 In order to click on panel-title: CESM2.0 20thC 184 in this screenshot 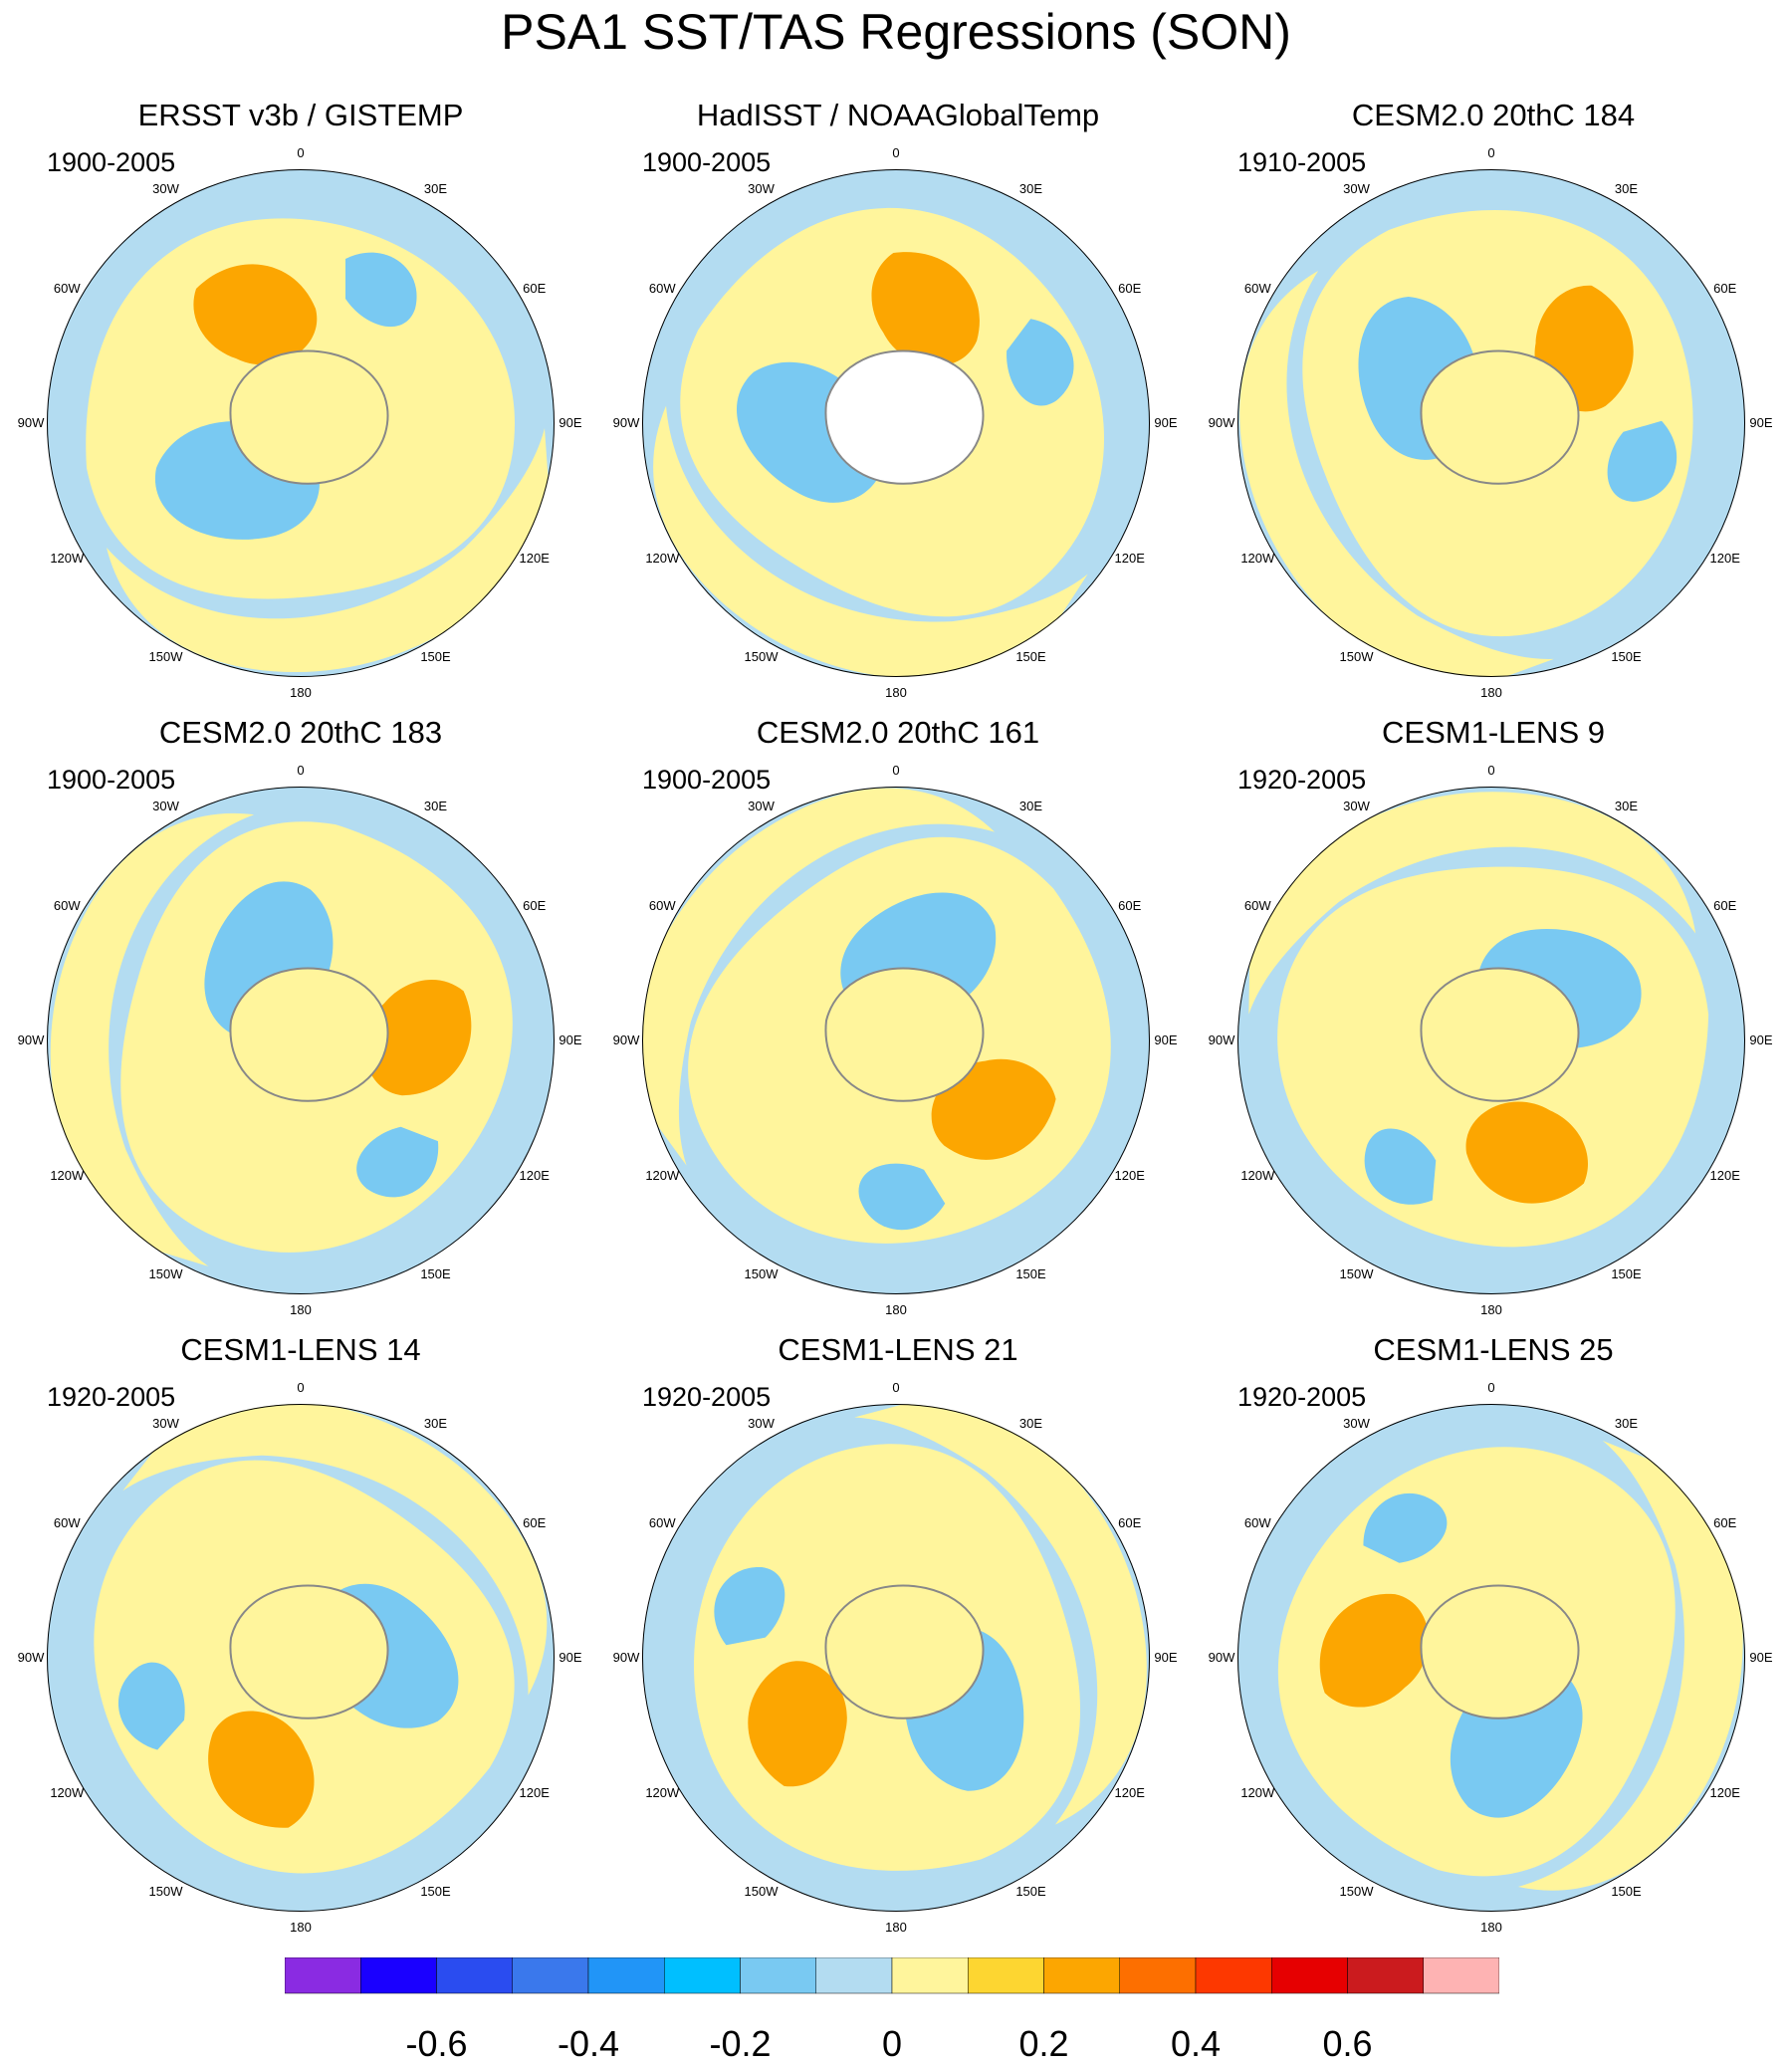, I will do `click(1493, 115)`.